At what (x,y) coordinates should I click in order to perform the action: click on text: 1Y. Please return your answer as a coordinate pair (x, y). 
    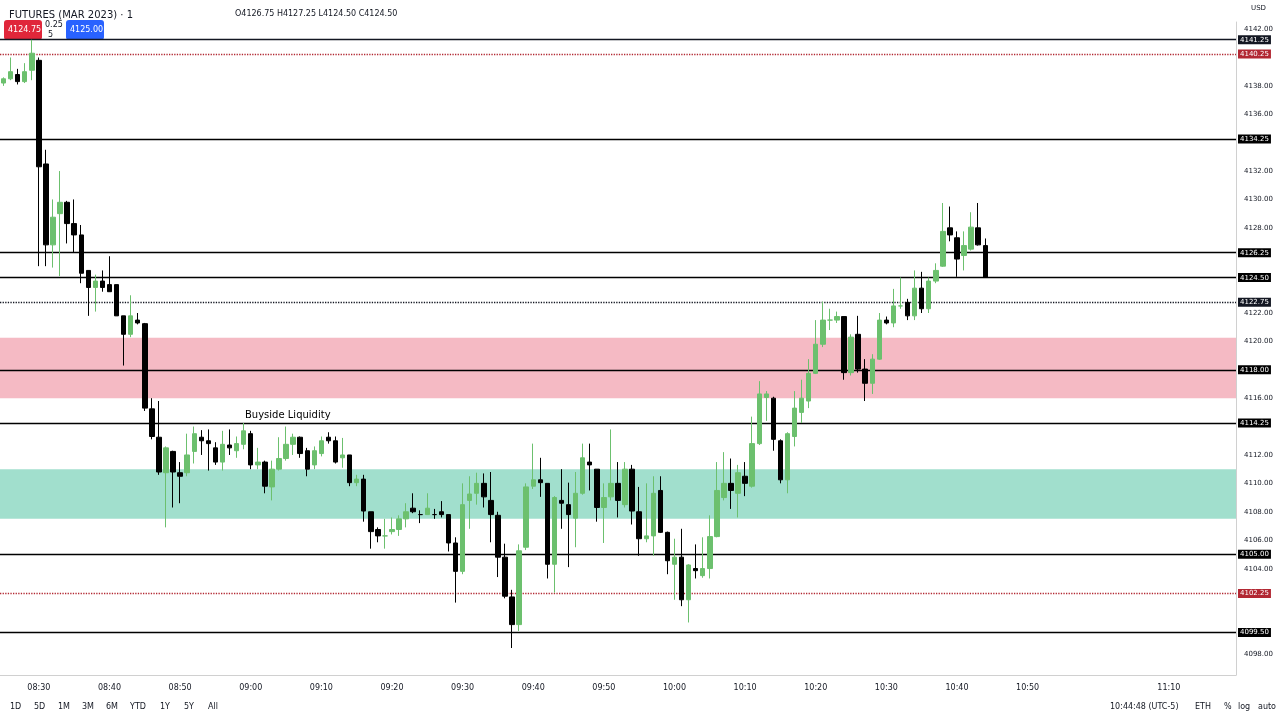
    Looking at the image, I should click on (165, 706).